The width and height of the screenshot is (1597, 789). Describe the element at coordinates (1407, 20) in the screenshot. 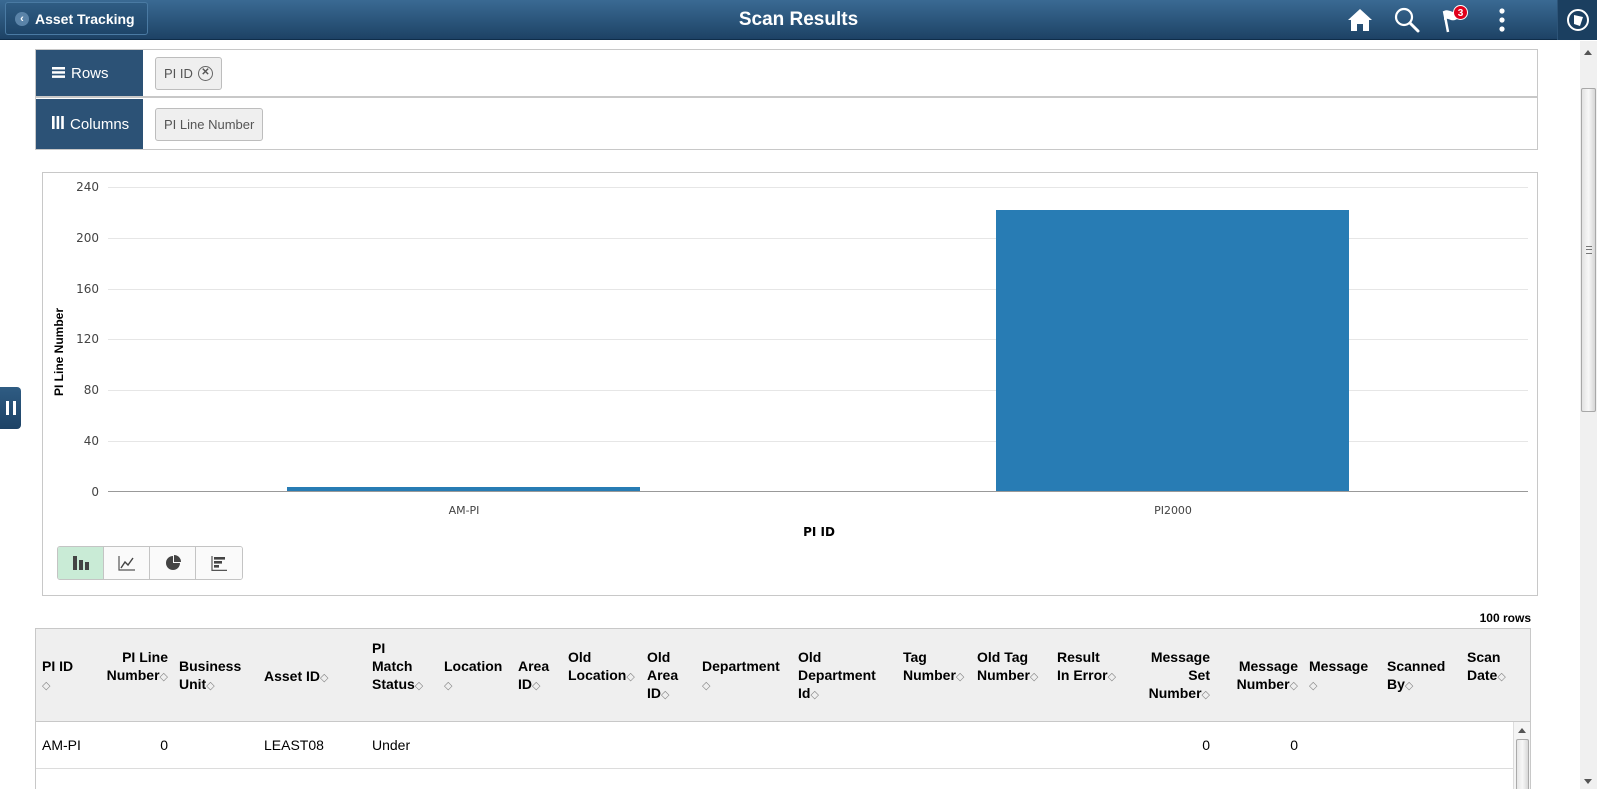

I see `search-icon` at that location.